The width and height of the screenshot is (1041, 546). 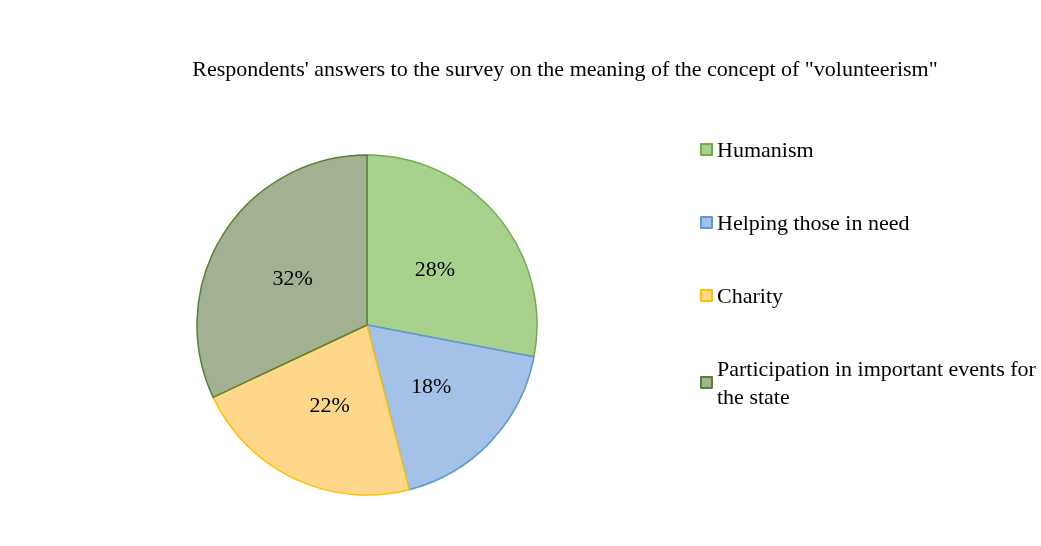 I want to click on data-label: 28%, so click(x=434, y=269).